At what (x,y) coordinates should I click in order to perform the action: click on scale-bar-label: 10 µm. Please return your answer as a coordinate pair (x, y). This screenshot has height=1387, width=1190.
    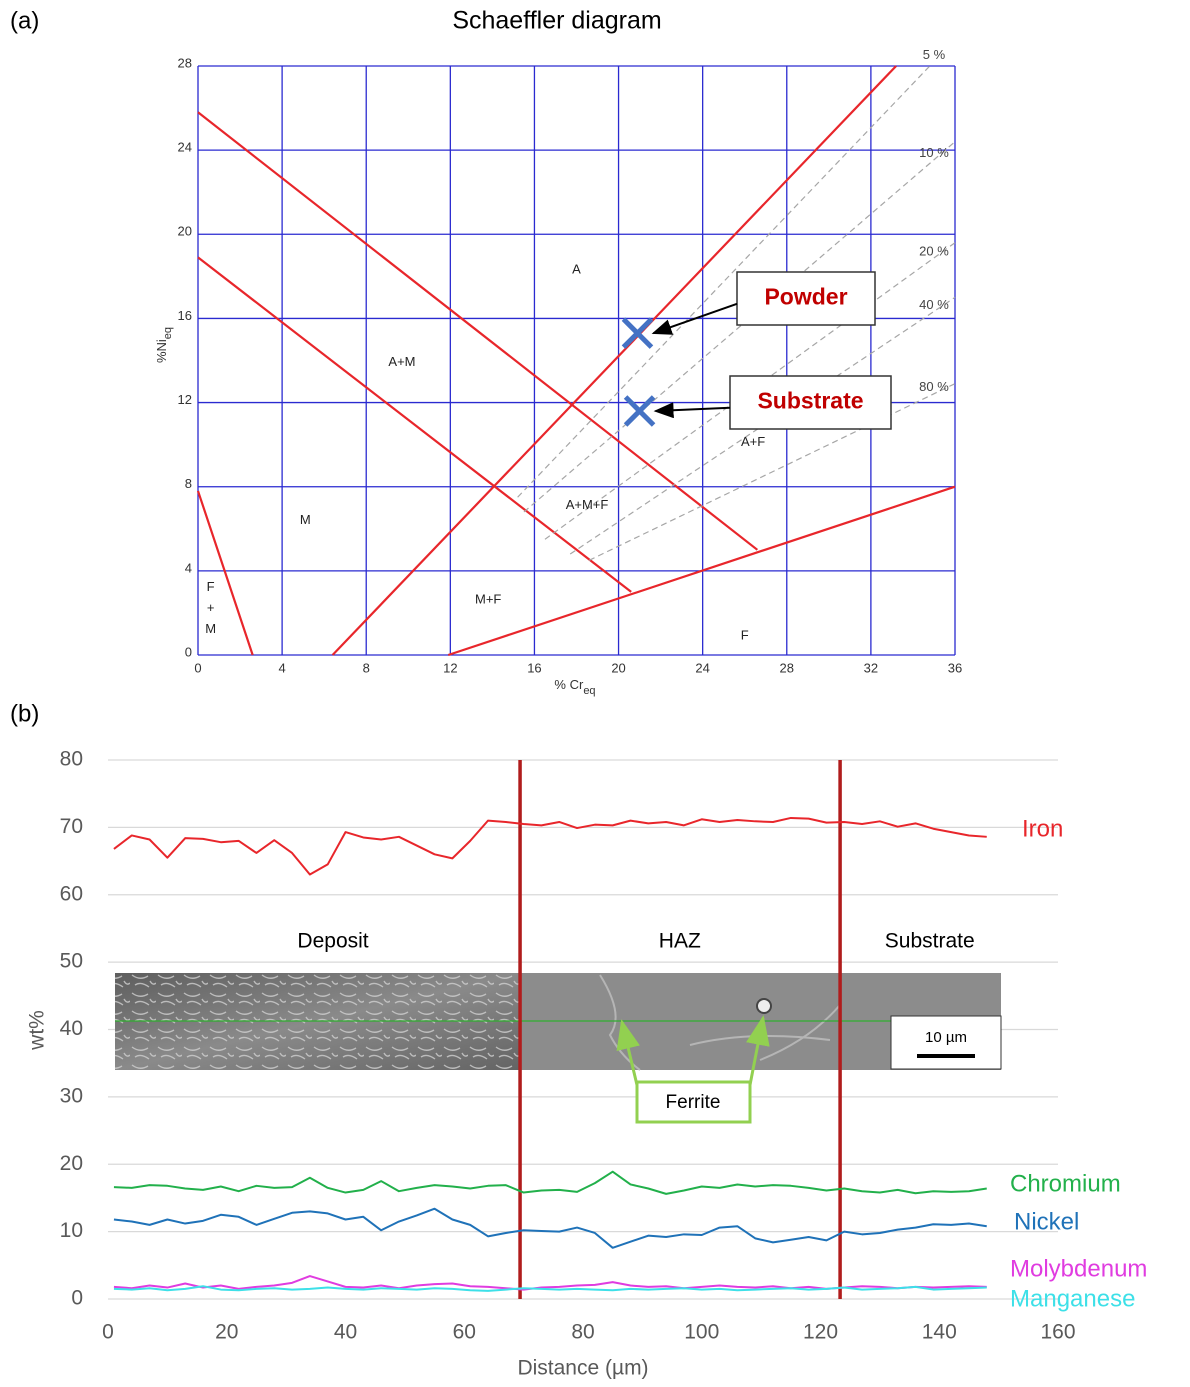
    Looking at the image, I should click on (946, 1037).